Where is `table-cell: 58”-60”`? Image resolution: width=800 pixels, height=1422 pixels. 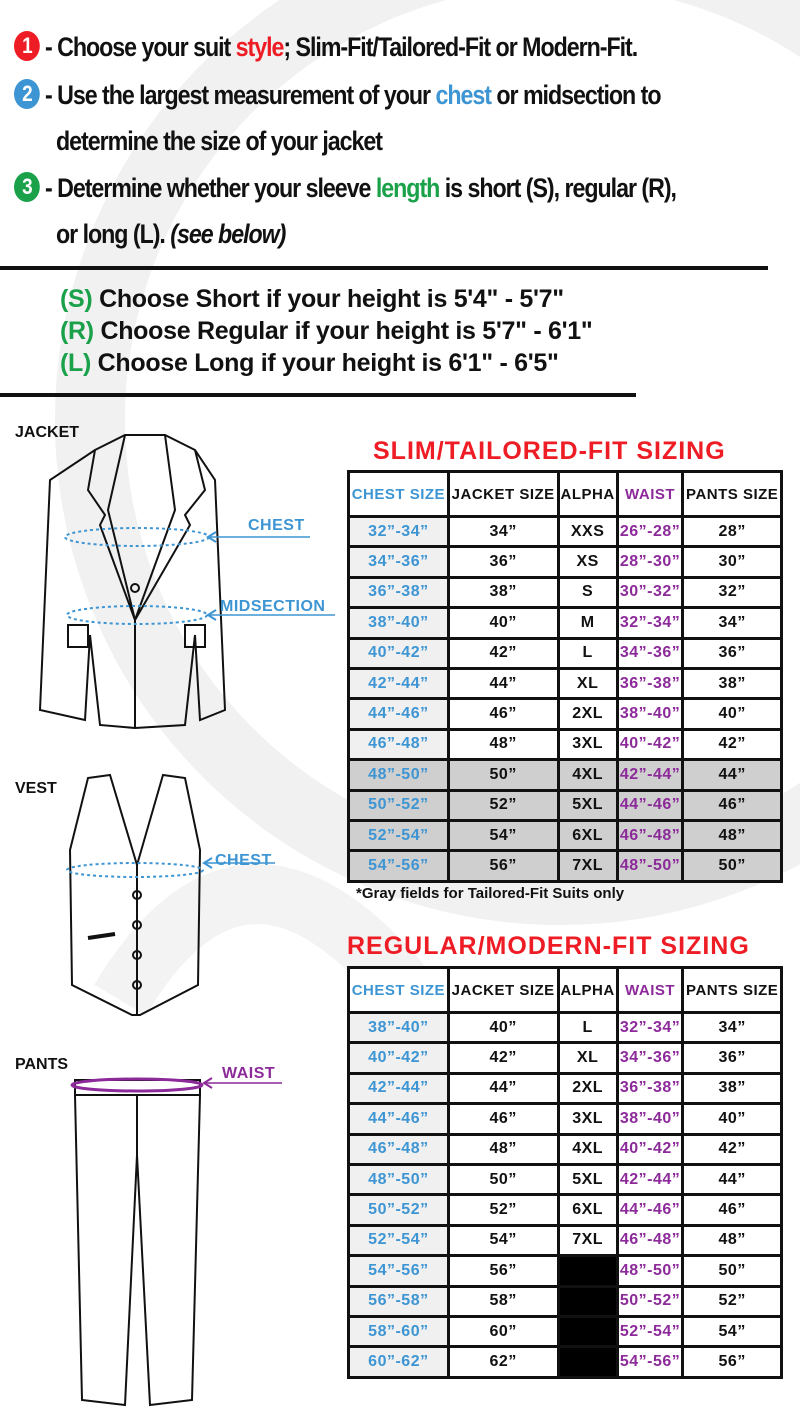
table-cell: 58”-60” is located at coordinates (398, 1331).